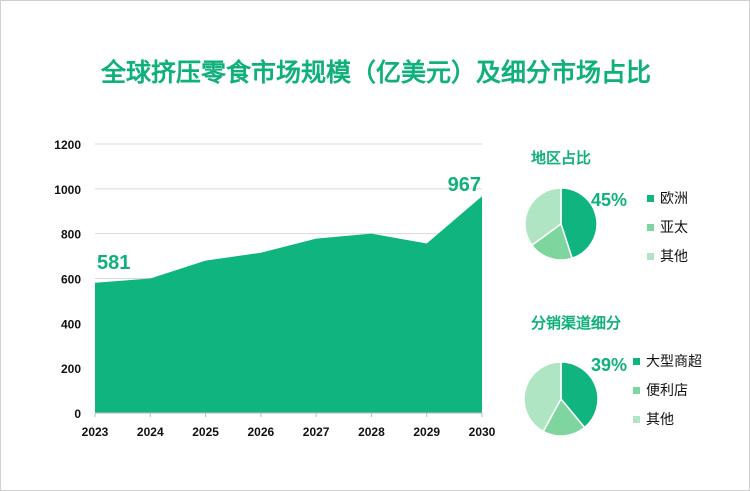 This screenshot has height=491, width=750. I want to click on x-tick-label: 2029, so click(426, 432).